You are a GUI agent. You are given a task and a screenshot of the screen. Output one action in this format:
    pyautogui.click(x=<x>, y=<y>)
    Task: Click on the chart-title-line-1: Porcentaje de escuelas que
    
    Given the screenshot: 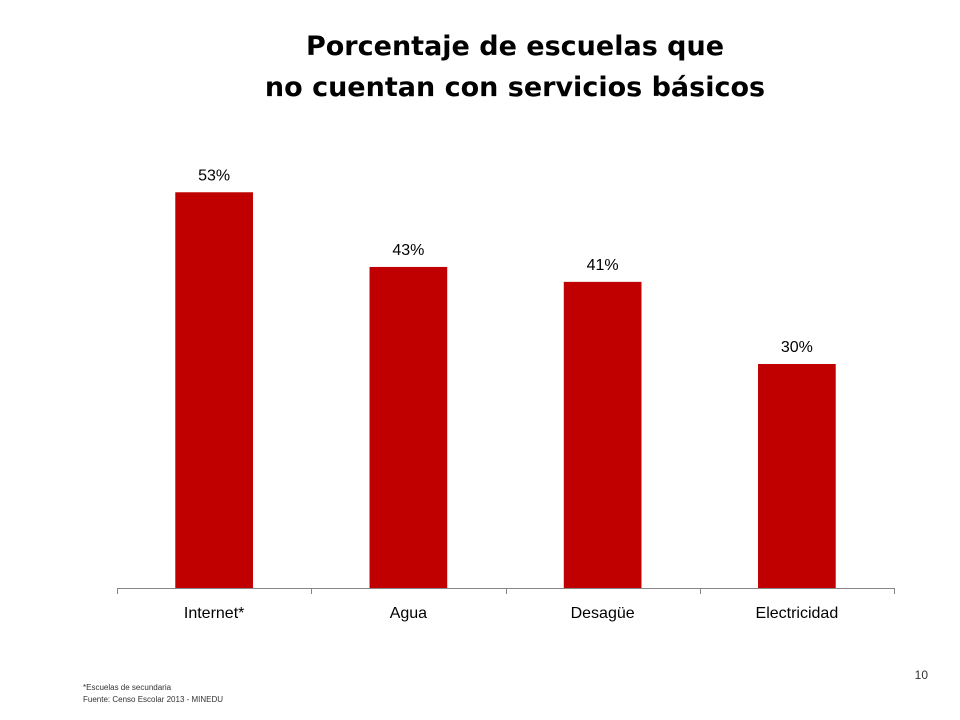 What is the action you would take?
    pyautogui.click(x=515, y=46)
    